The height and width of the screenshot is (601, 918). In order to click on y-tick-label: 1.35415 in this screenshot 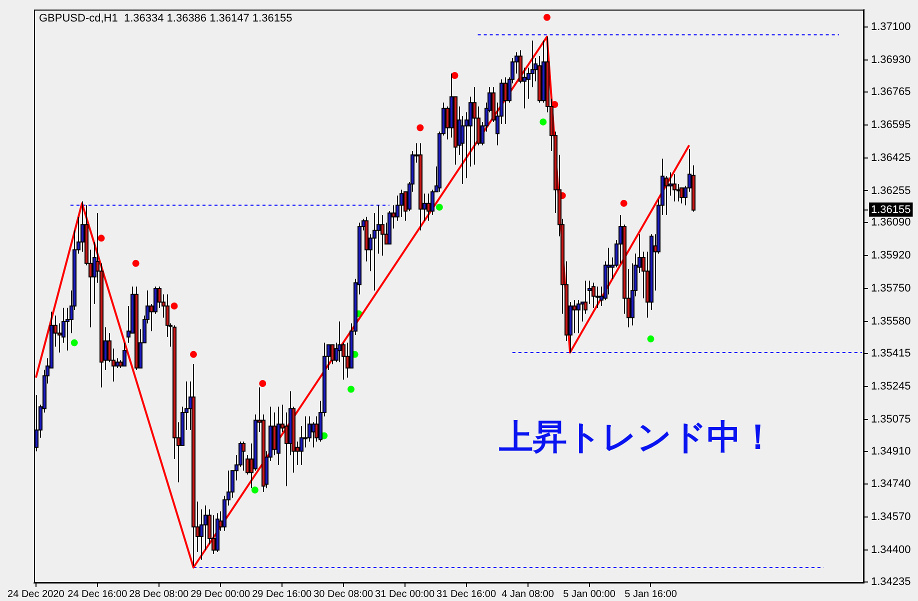, I will do `click(891, 353)`.